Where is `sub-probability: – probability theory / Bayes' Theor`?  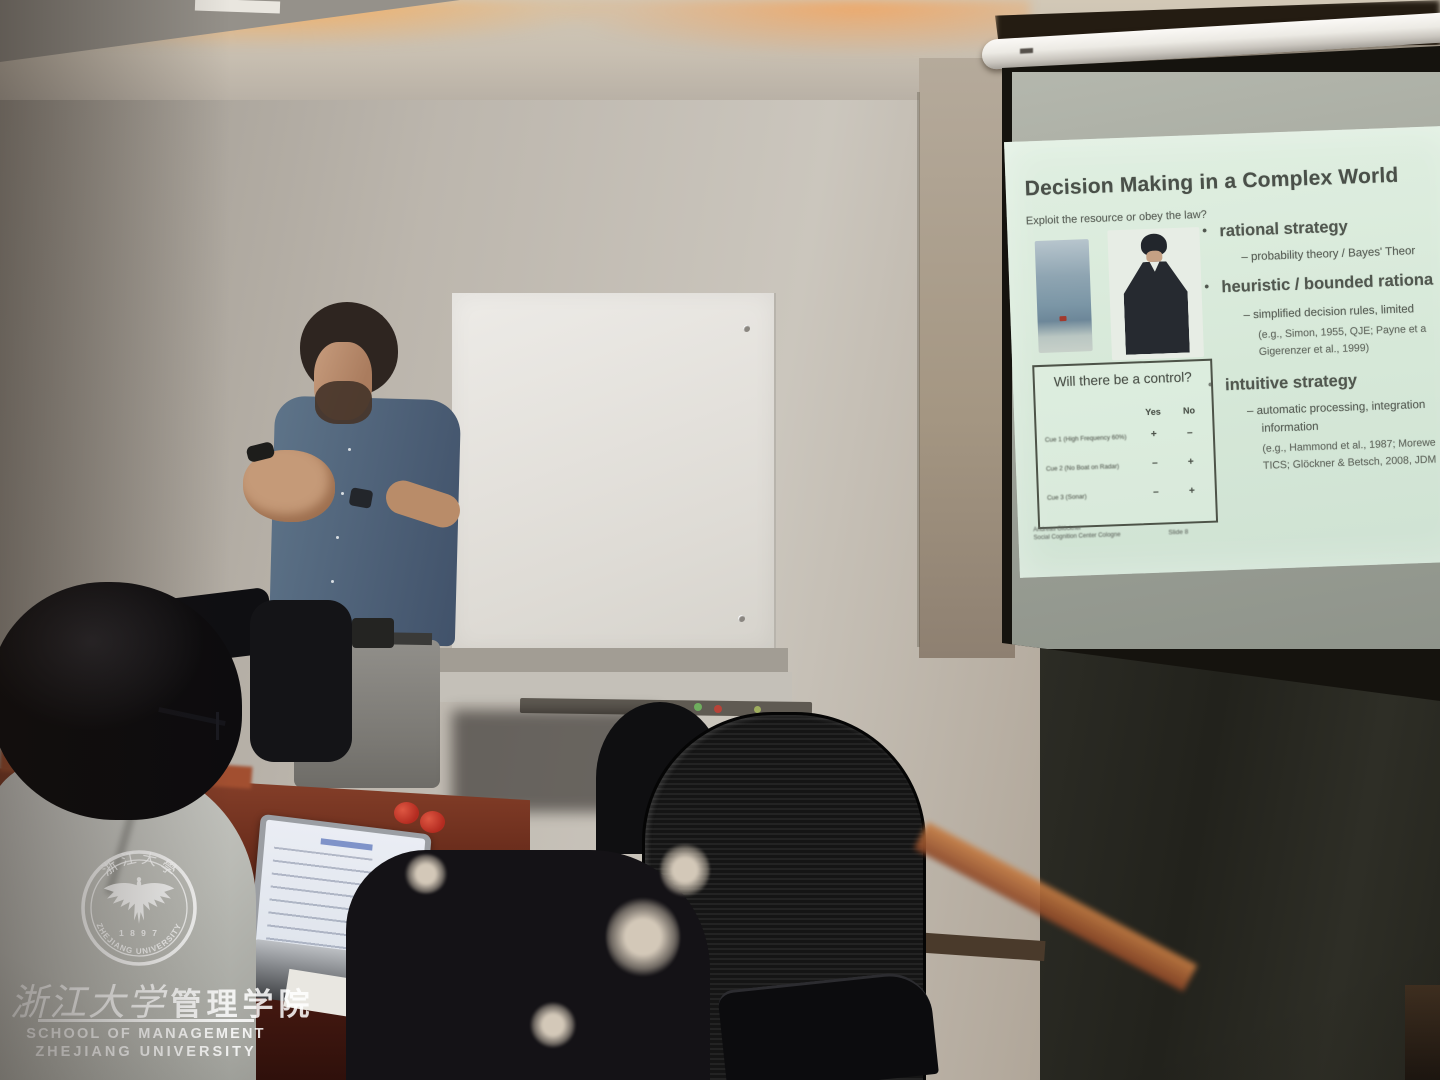 sub-probability: – probability theory / Bayes' Theor is located at coordinates (1328, 254).